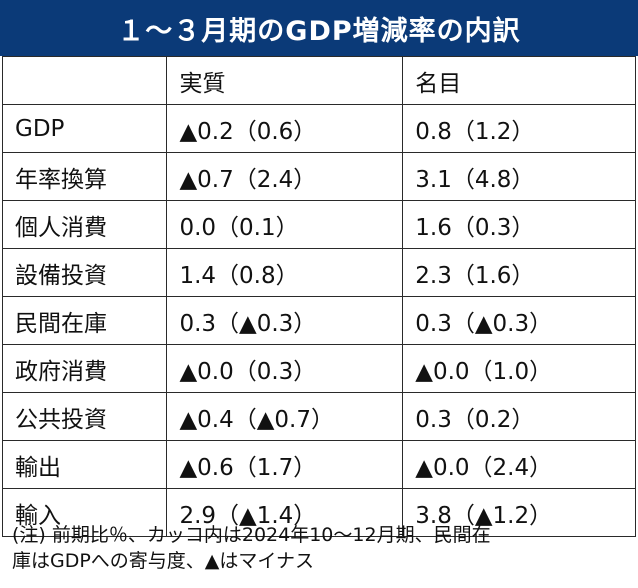  I want to click on table-header-row: 実質 名目, so click(318, 80).